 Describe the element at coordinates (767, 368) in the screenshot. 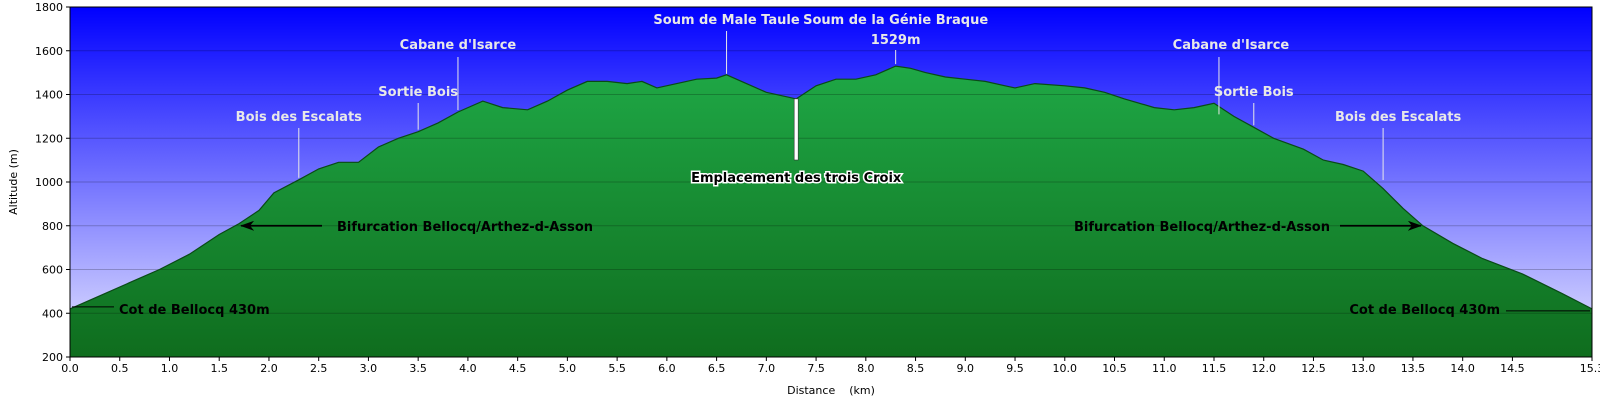

I see `x-tick-label: 7.0` at that location.